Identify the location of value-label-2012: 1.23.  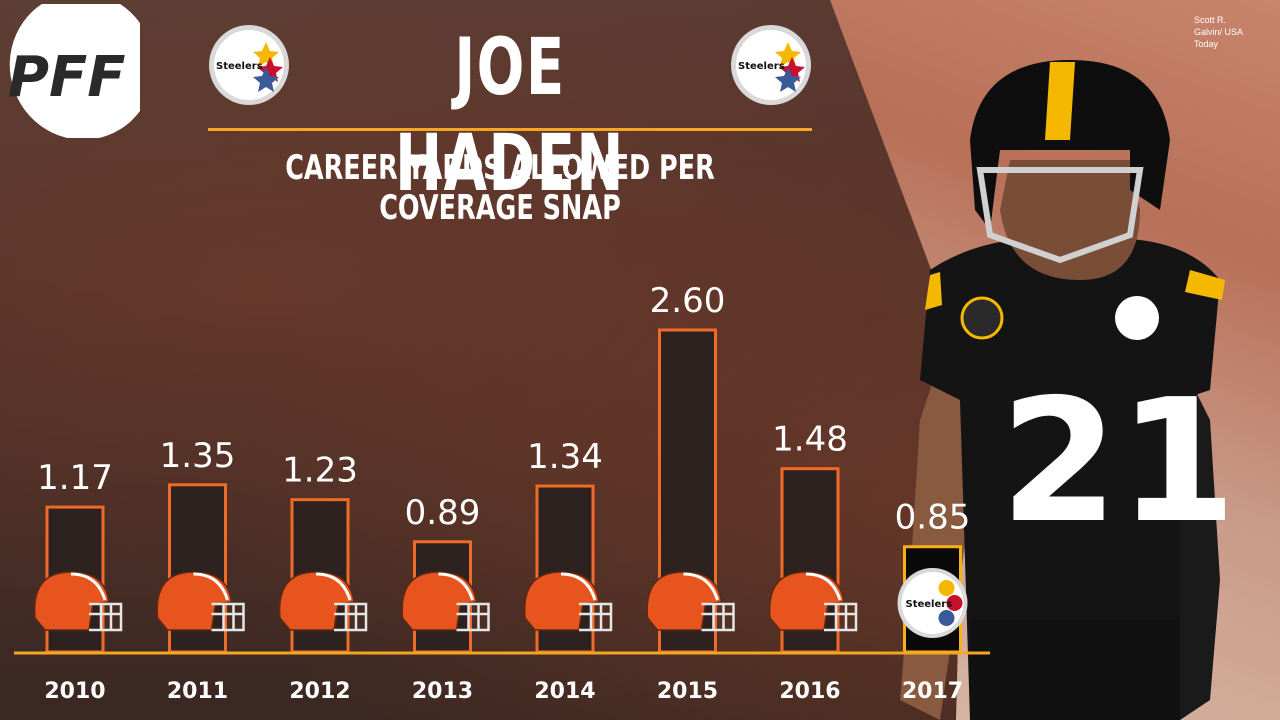
(320, 471).